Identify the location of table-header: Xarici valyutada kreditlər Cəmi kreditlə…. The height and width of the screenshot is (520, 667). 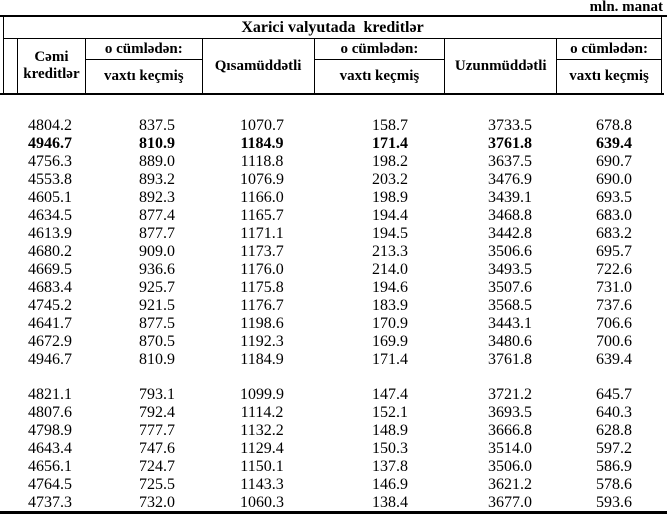
(332, 55).